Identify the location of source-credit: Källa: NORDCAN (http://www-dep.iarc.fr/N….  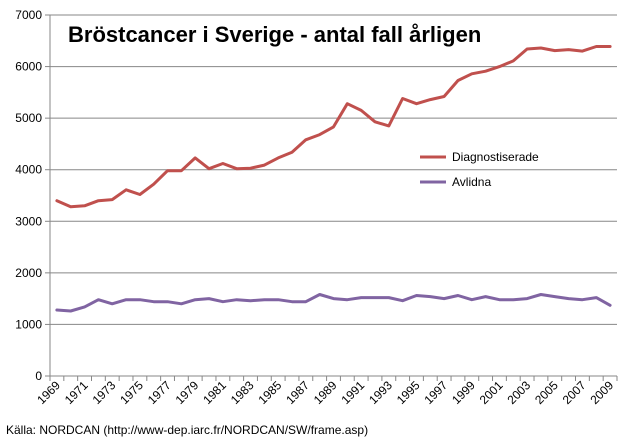
(187, 430).